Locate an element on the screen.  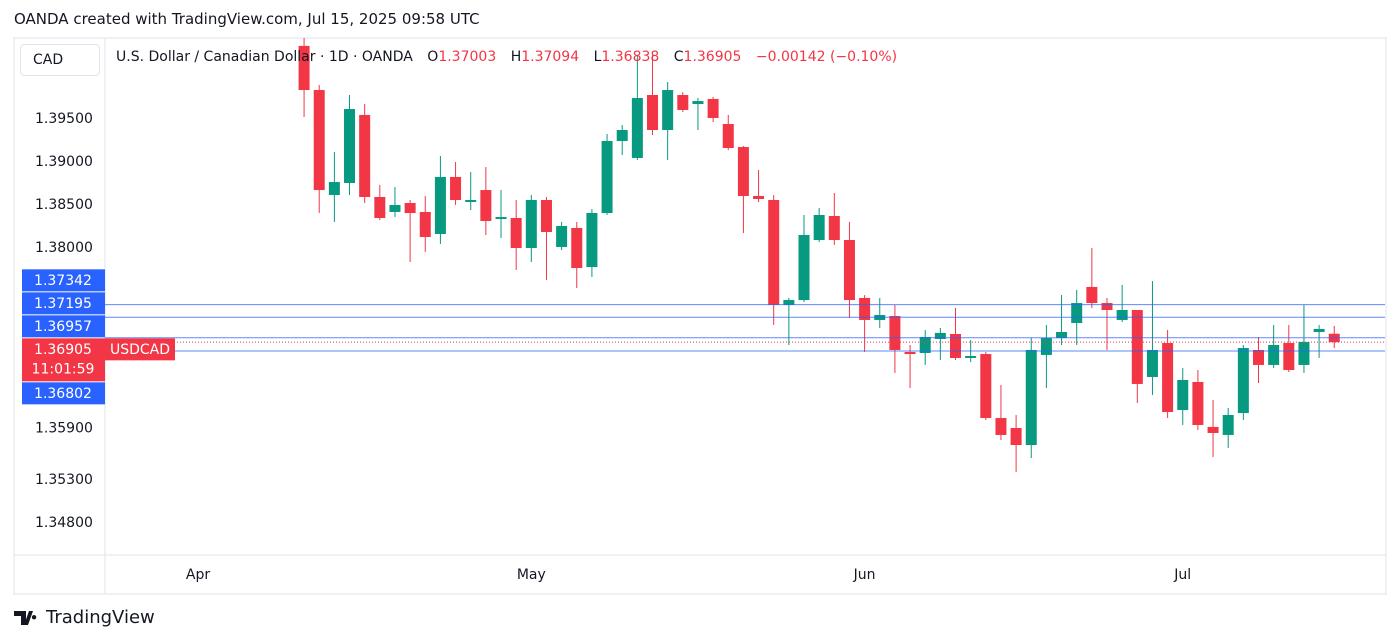
price-label: 1.37342 is located at coordinates (63, 281).